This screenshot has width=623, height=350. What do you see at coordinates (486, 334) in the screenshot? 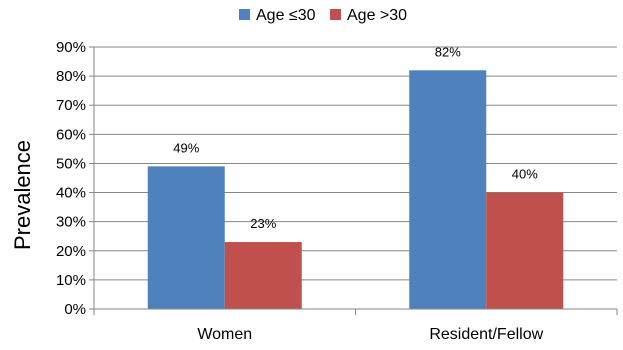
I see `x-category-label: Resident/Fellow` at bounding box center [486, 334].